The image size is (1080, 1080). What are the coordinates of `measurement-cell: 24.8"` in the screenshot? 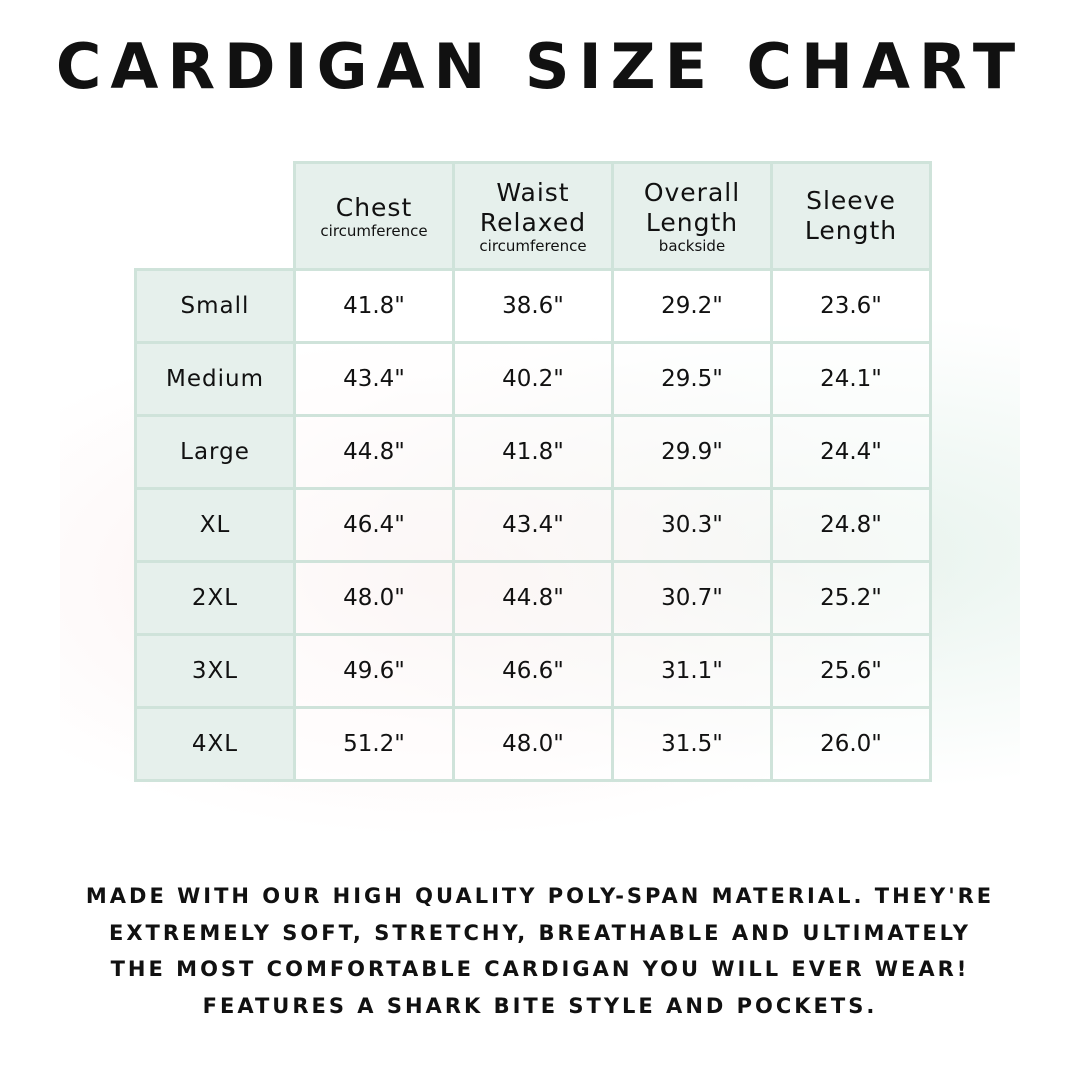 It's located at (851, 525).